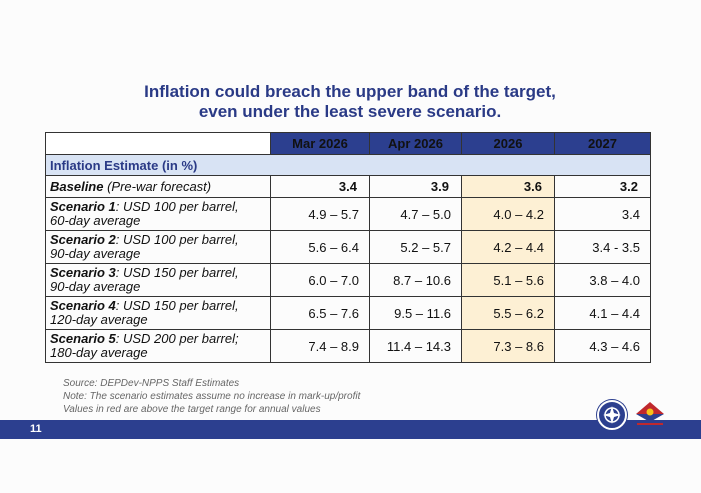 This screenshot has height=493, width=701. I want to click on table-cell: 5.6 – 6.4, so click(320, 247).